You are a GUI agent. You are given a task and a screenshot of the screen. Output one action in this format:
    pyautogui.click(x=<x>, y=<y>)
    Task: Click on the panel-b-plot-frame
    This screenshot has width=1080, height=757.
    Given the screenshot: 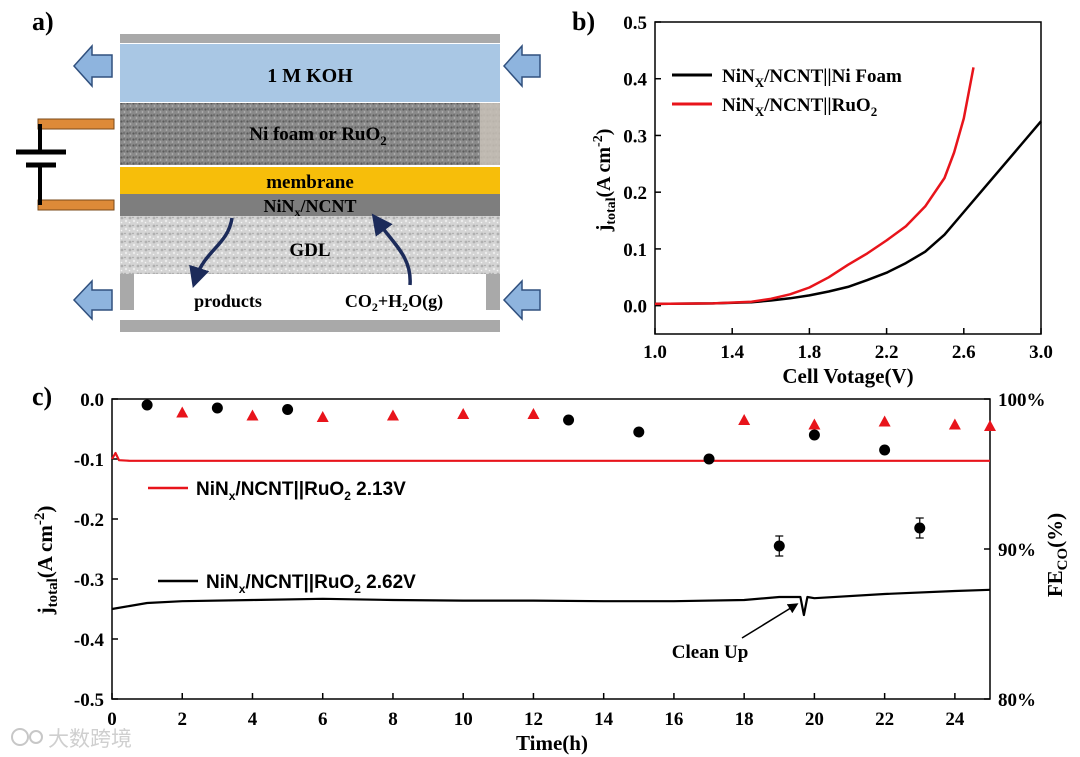 What is the action you would take?
    pyautogui.click(x=848, y=178)
    